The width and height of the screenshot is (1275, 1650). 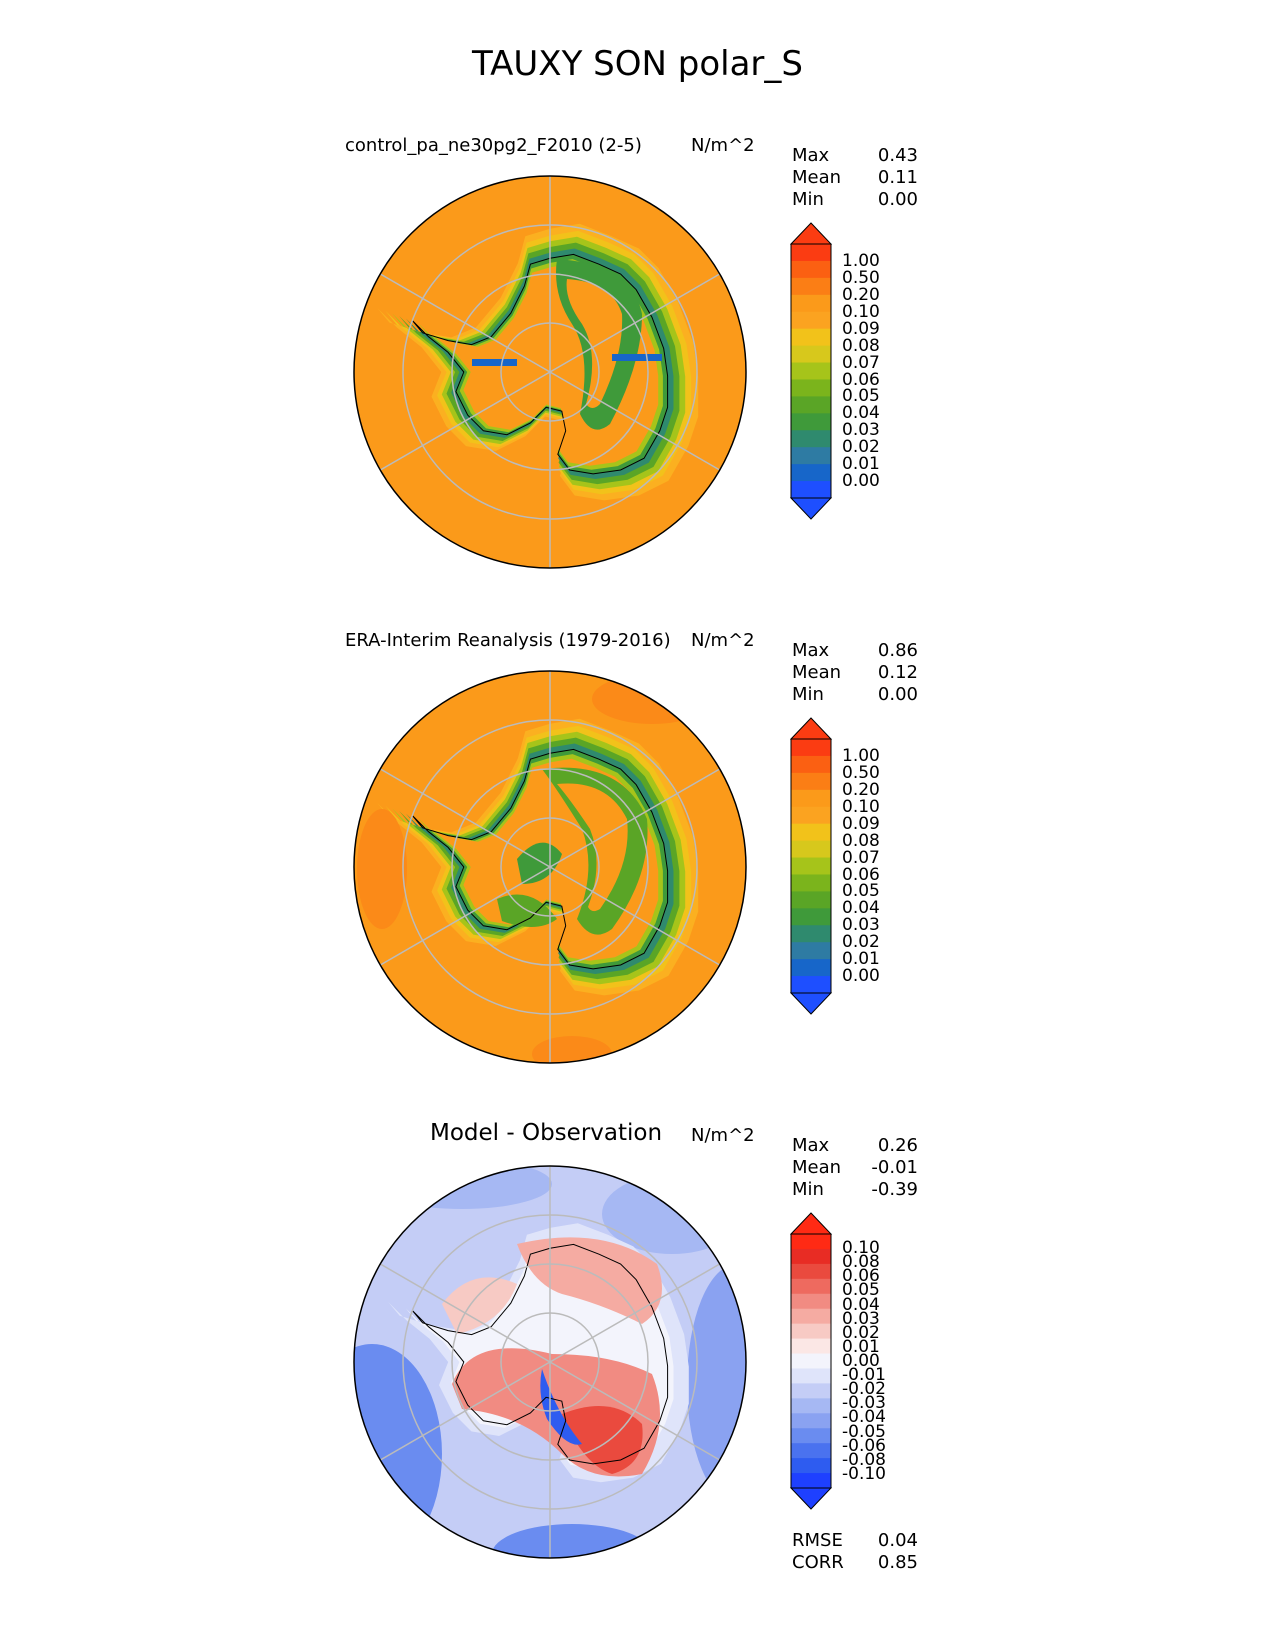 What do you see at coordinates (817, 1167) in the screenshot?
I see `panel3-mean-label: Mean` at bounding box center [817, 1167].